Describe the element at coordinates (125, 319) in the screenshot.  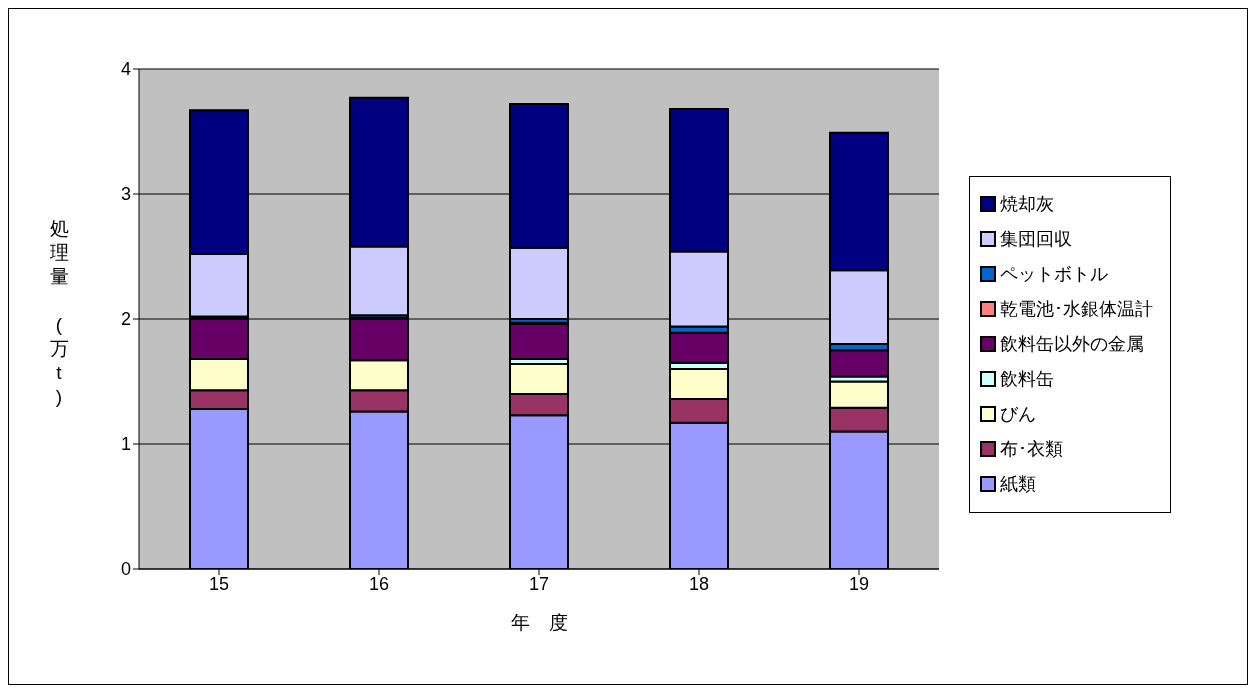
I see `y-tick-label: 2` at that location.